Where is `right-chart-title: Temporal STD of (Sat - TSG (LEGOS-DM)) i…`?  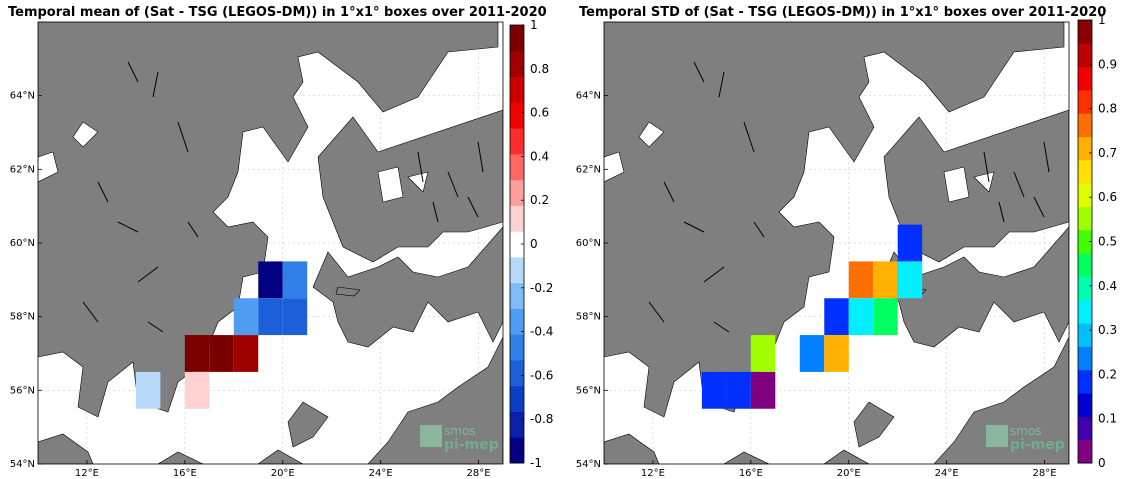 right-chart-title: Temporal STD of (Sat - TSG (LEGOS-DM)) i… is located at coordinates (842, 12).